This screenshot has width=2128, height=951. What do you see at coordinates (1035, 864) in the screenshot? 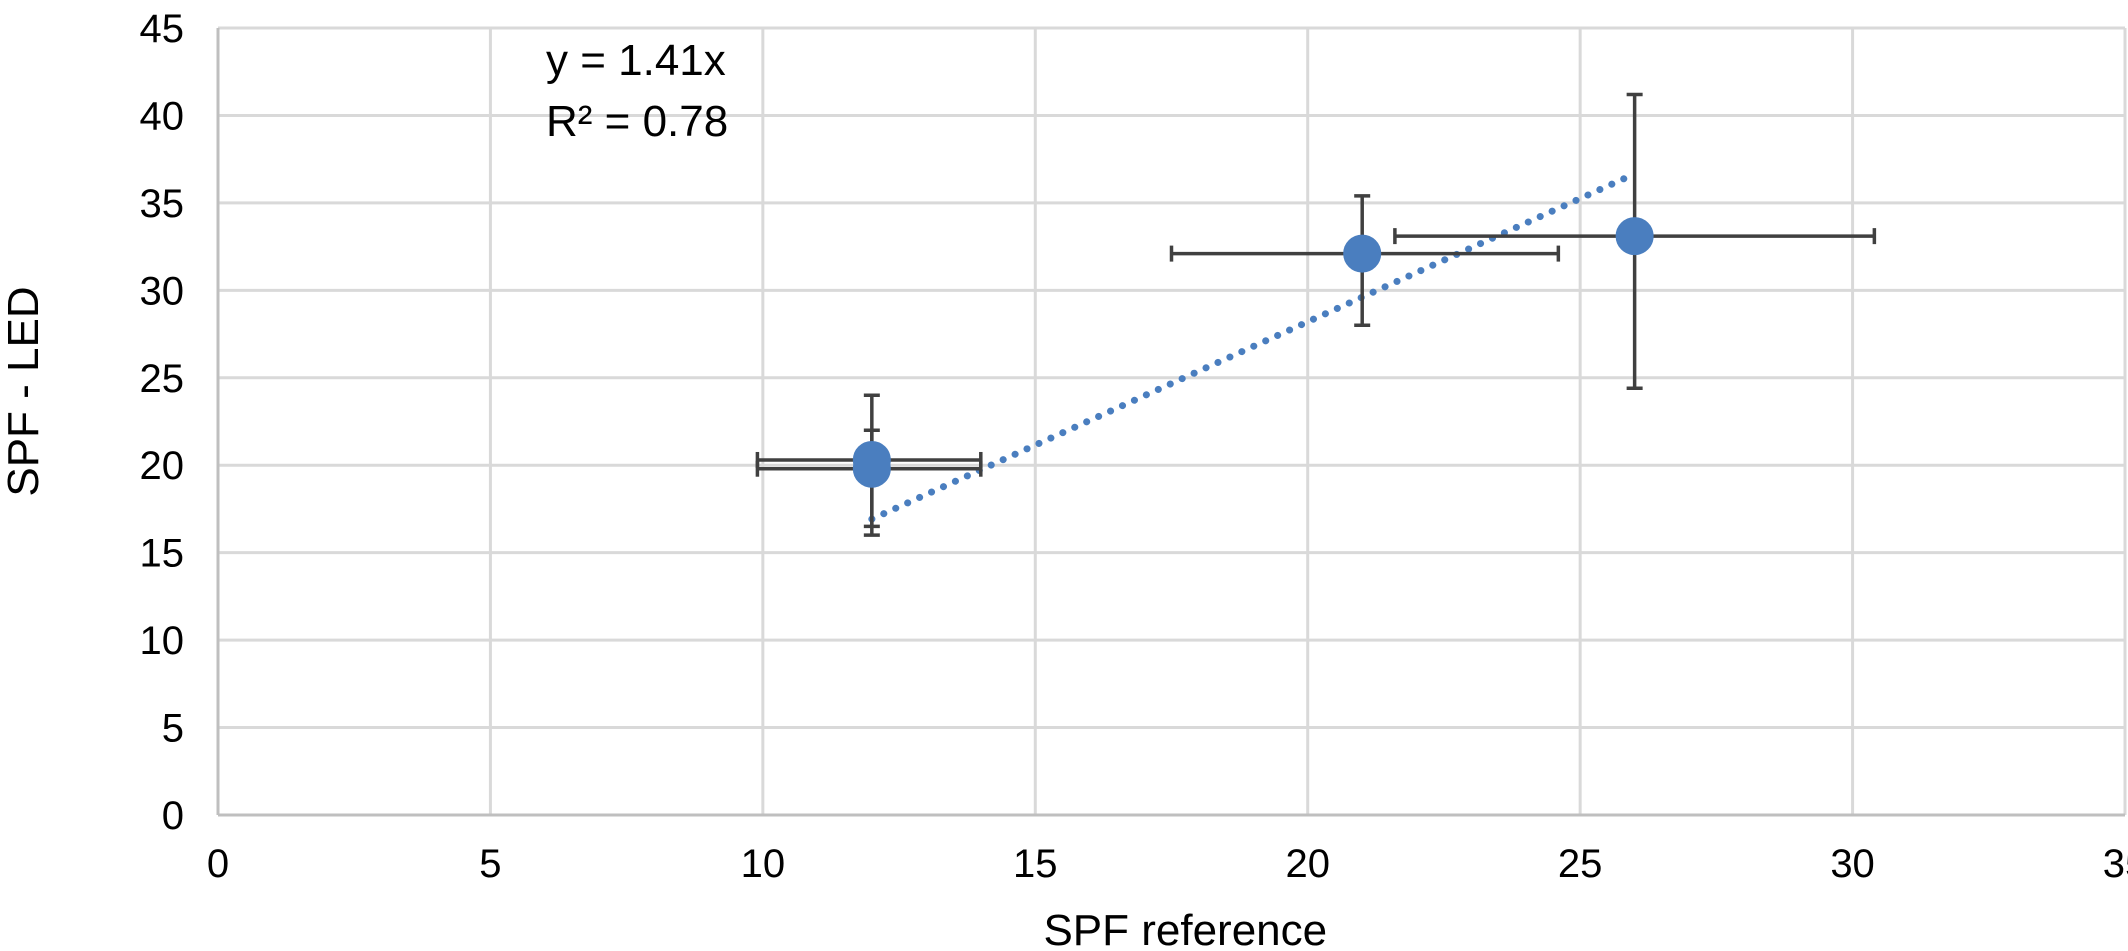
I see `x-tick-label: 15` at bounding box center [1035, 864].